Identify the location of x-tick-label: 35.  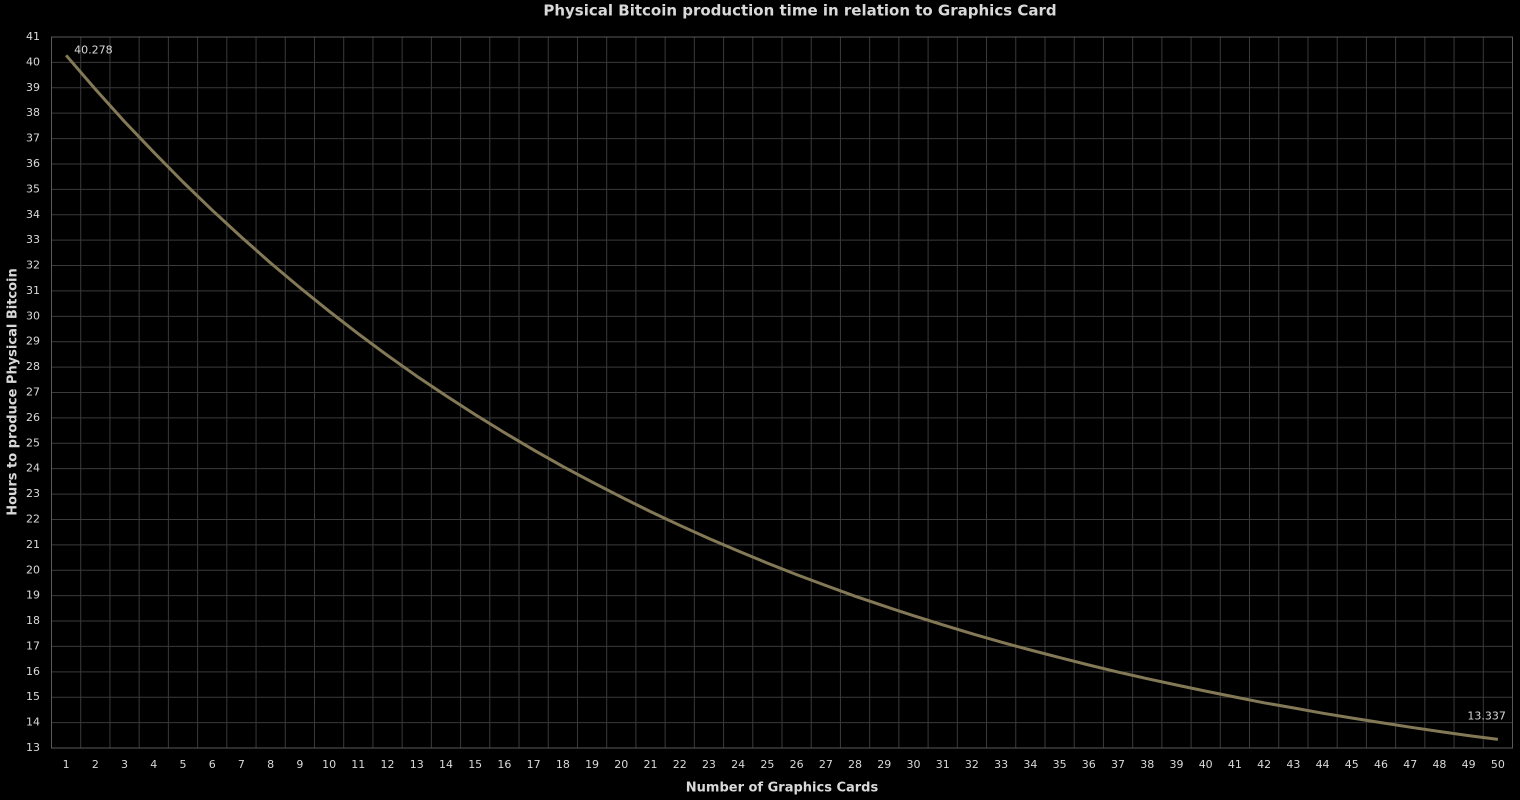
(1060, 764).